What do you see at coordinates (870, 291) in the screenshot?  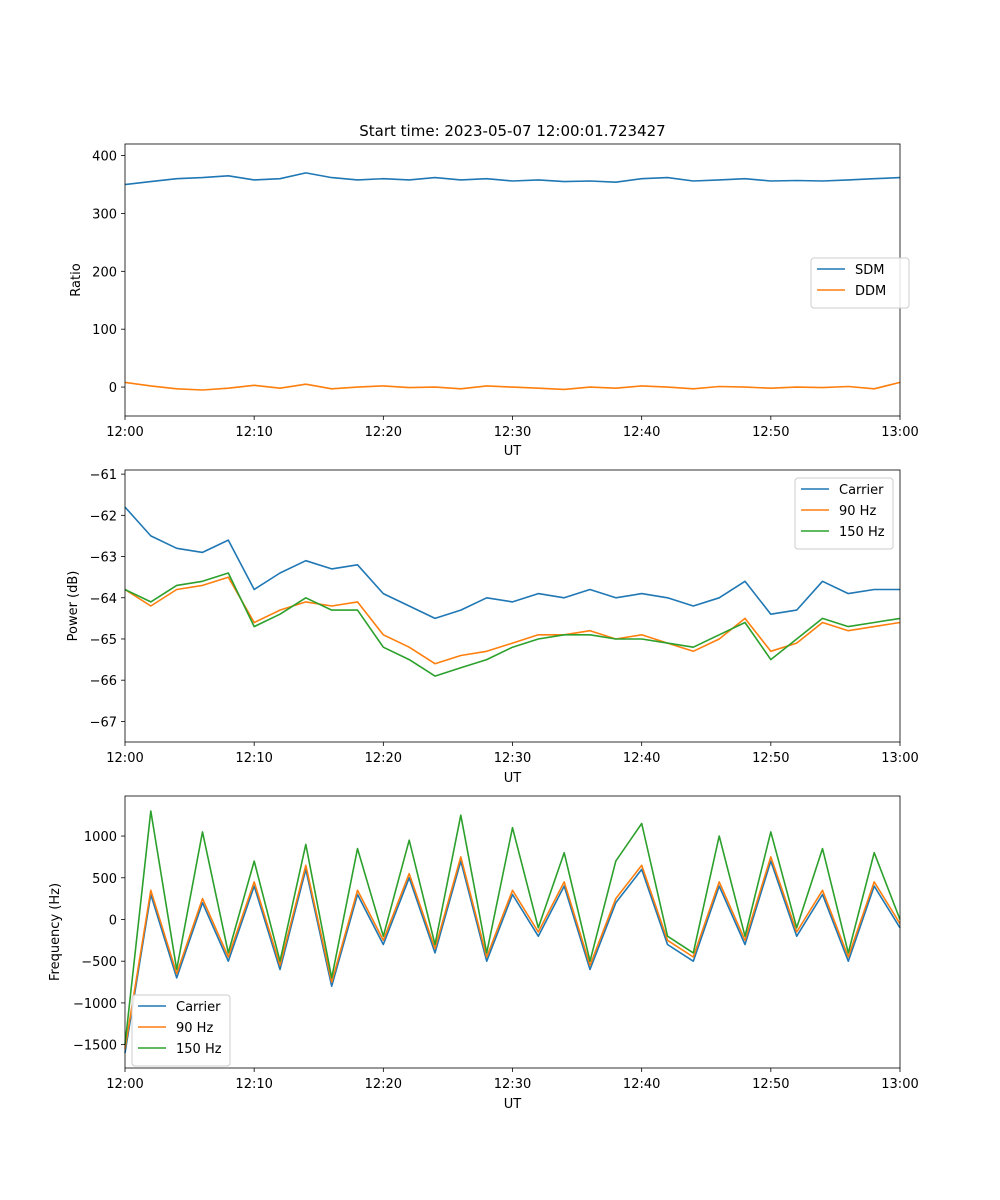 I see `ratio-legend-label: DDM` at bounding box center [870, 291].